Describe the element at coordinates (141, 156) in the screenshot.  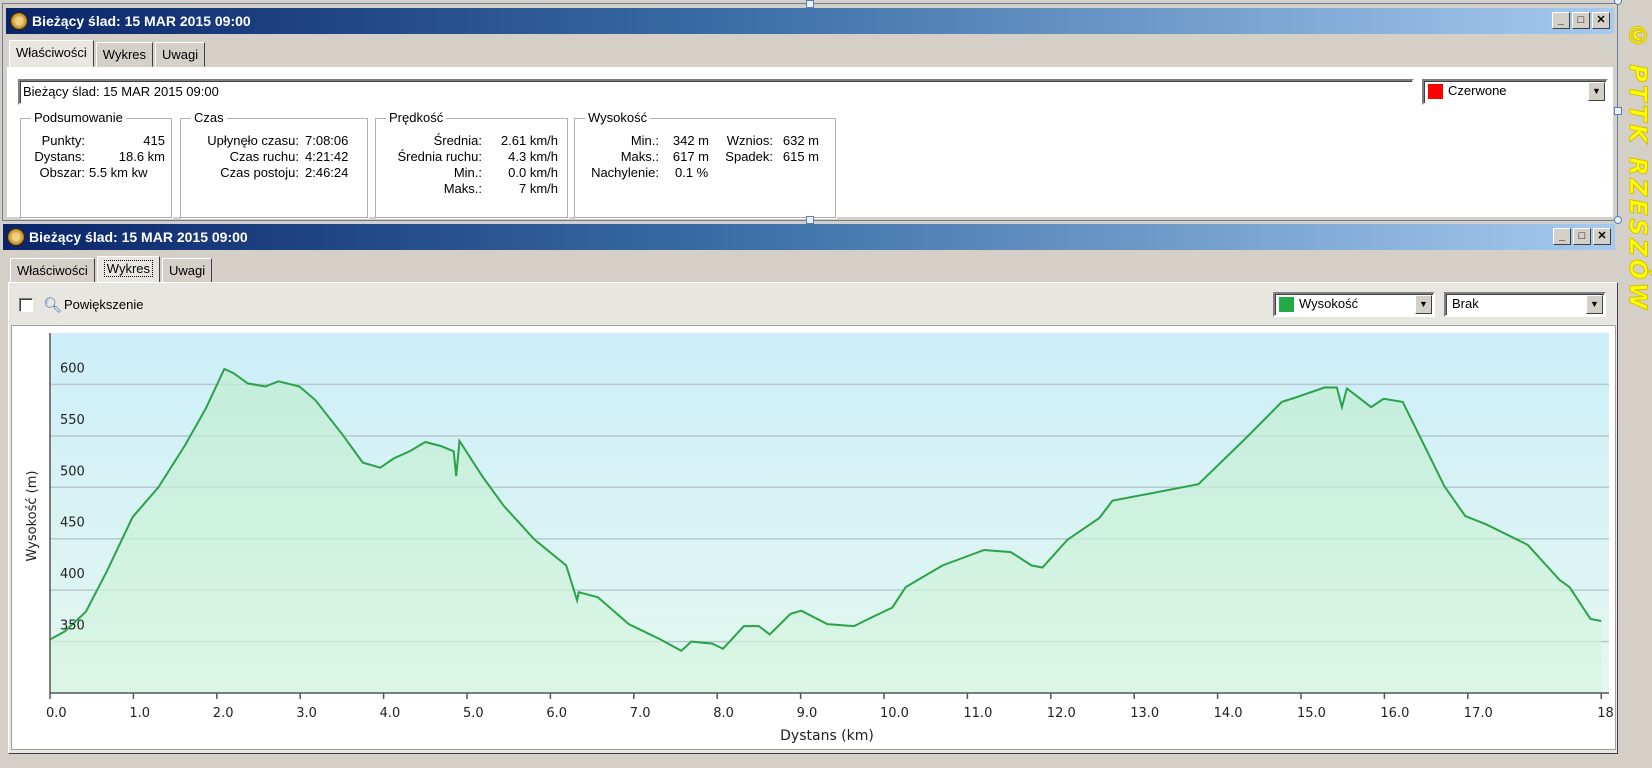
I see `value-distance: 18.6 km` at that location.